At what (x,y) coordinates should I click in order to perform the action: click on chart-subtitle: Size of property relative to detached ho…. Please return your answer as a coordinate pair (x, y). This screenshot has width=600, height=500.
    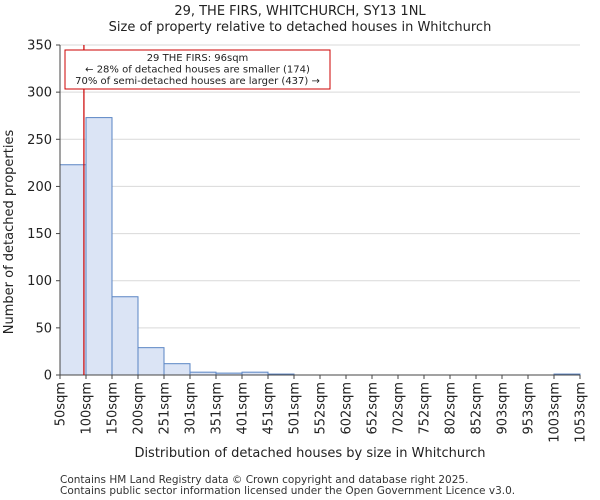
    Looking at the image, I should click on (300, 27).